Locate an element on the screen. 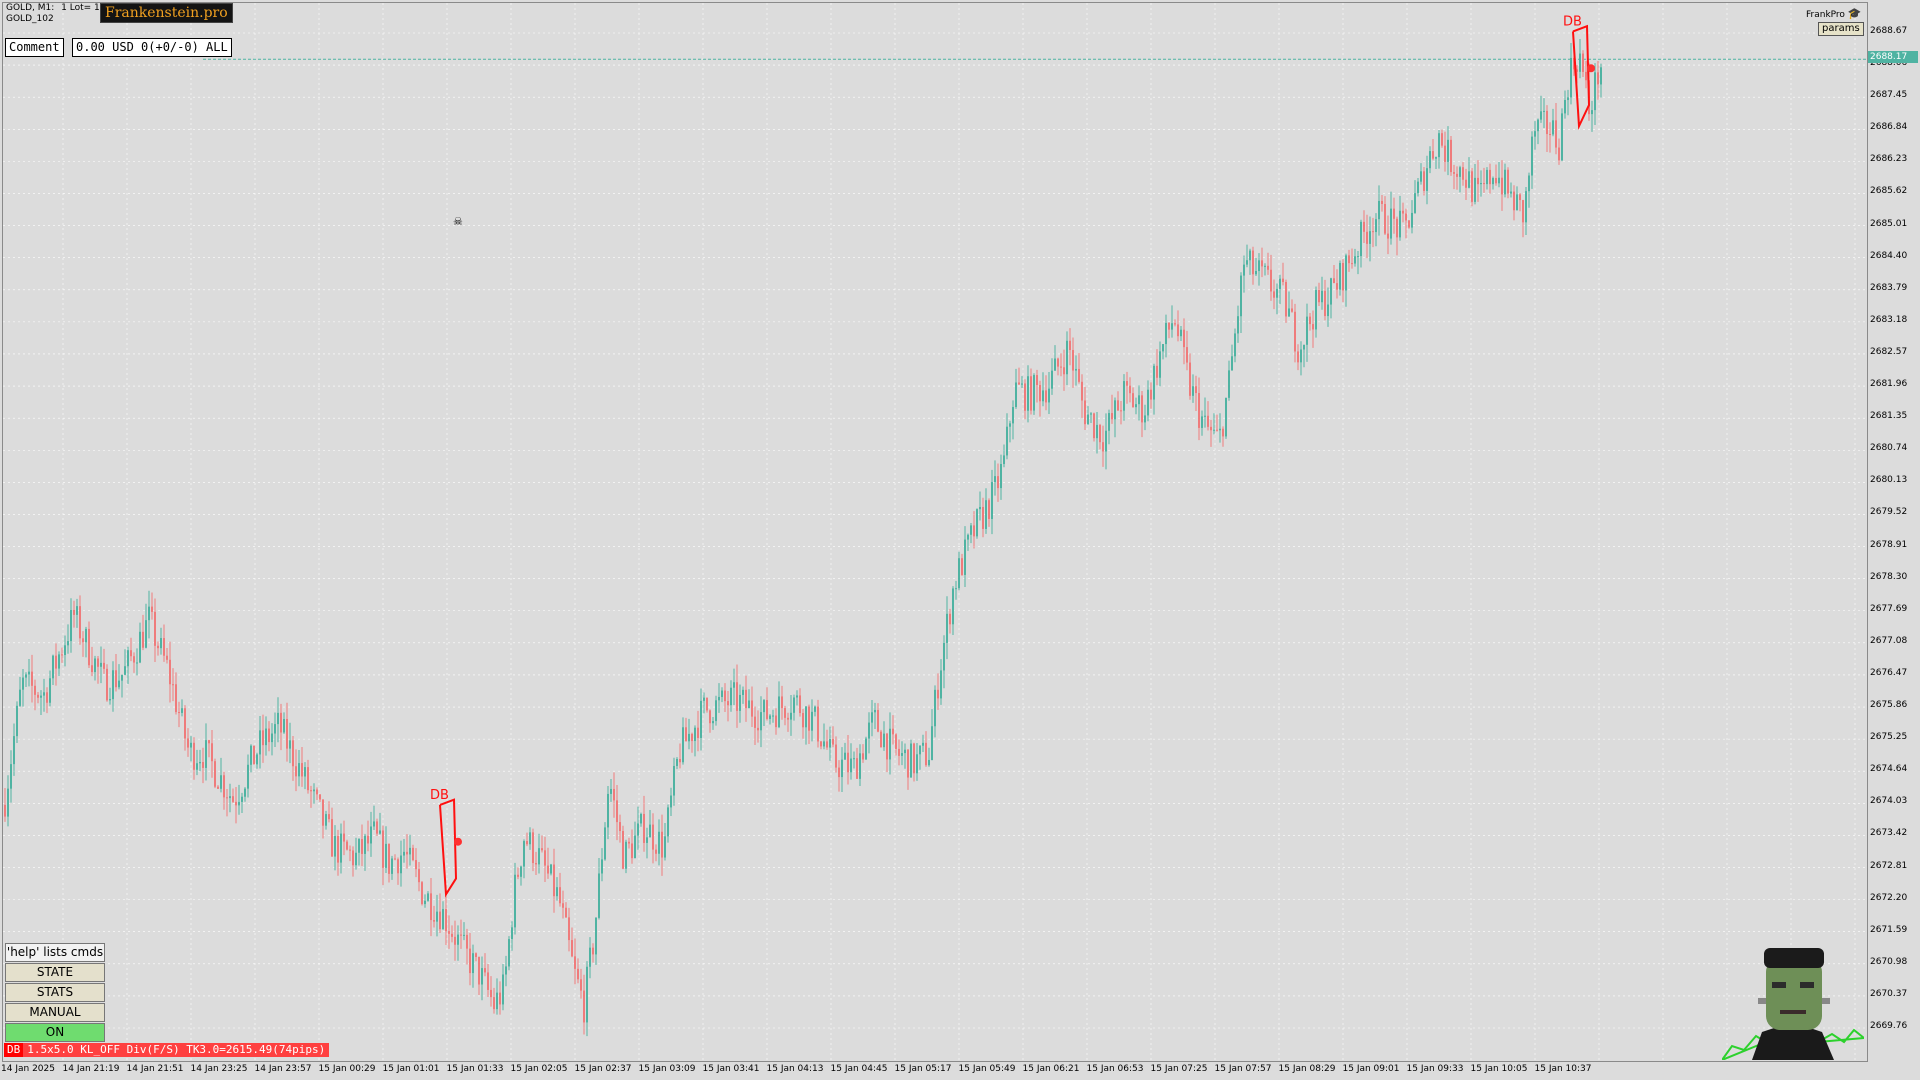 The height and width of the screenshot is (1080, 1920). brand-logo: Frankenstein.pro is located at coordinates (166, 13).